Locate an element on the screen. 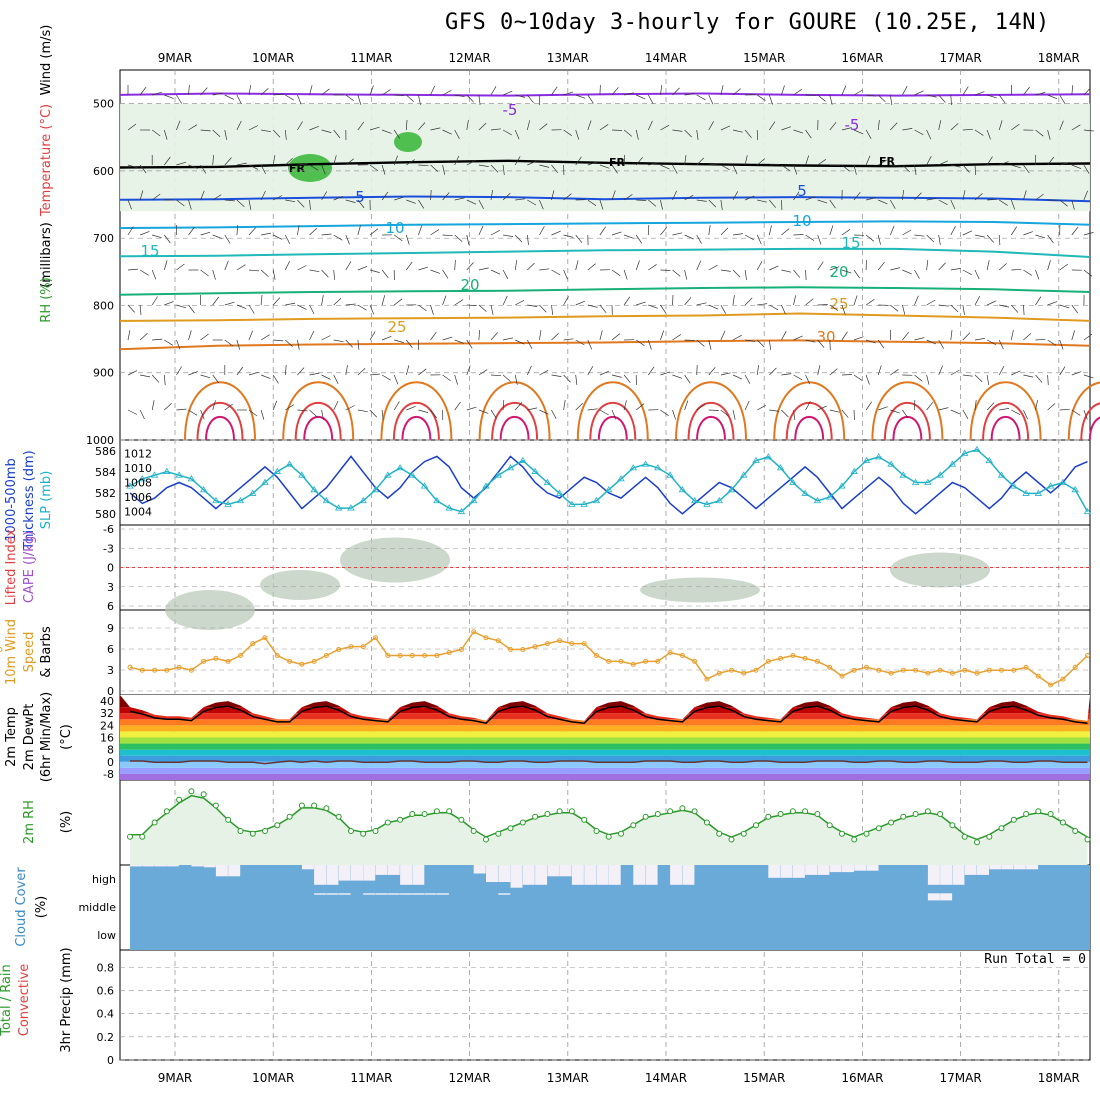 Image resolution: width=1100 pixels, height=1100 pixels. date-label-top: 12MAR is located at coordinates (470, 58).